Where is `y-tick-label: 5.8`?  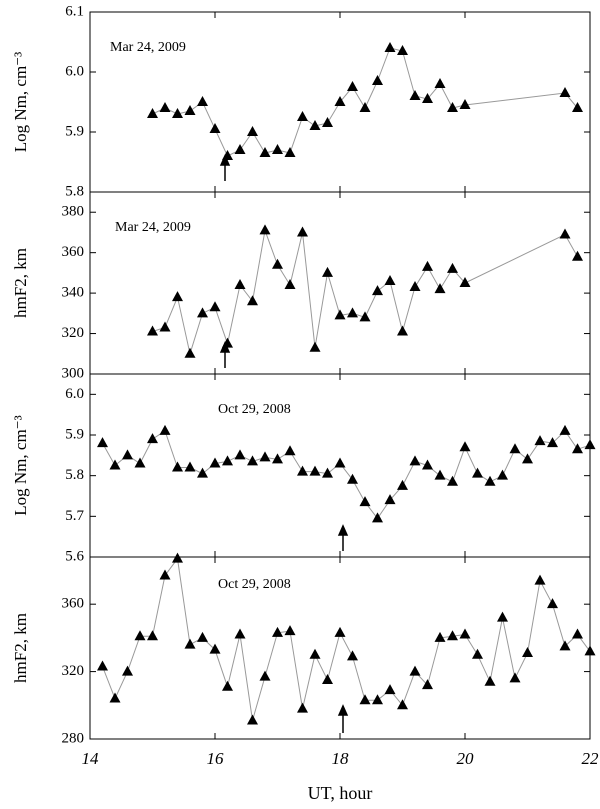
y-tick-label: 5.8 is located at coordinates (74, 475).